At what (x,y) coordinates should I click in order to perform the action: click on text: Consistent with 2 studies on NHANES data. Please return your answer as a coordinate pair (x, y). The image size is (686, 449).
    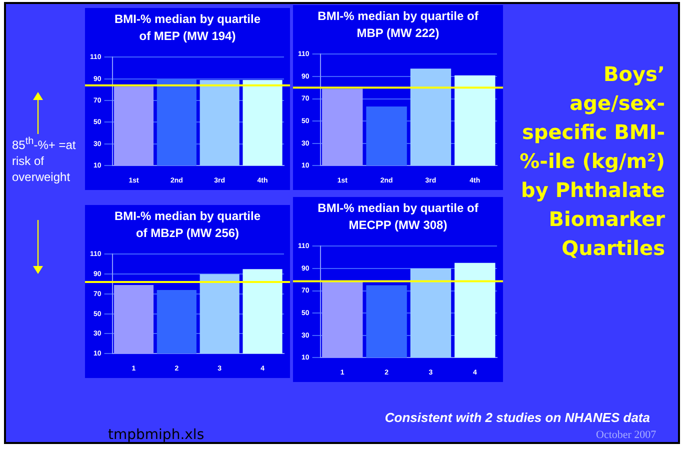
    Looking at the image, I should click on (517, 417).